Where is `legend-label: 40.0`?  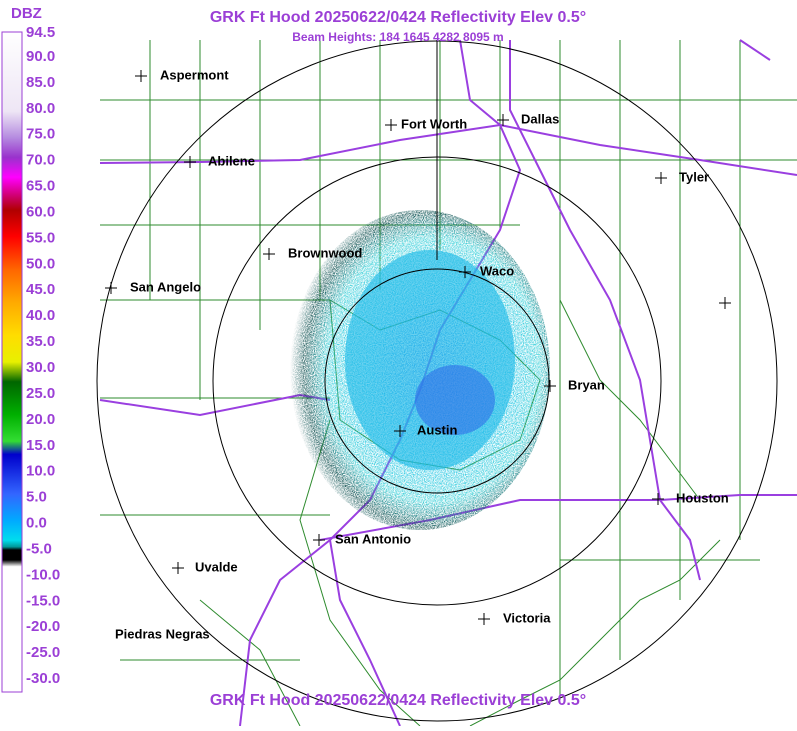
legend-label: 40.0 is located at coordinates (40, 315).